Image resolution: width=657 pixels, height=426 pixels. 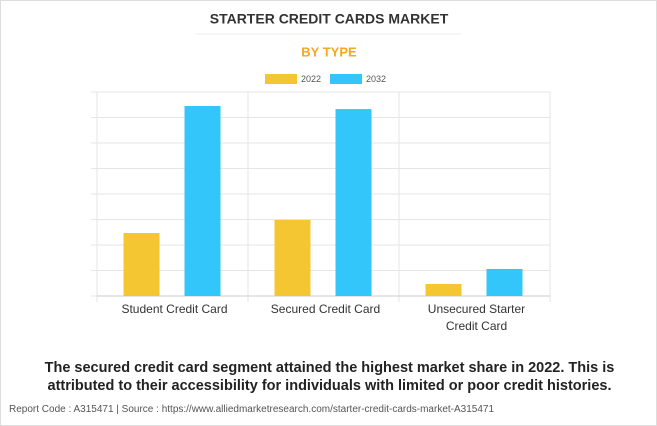 What do you see at coordinates (329, 19) in the screenshot?
I see `chart-title: STARTER CREDIT CARDS MARKET` at bounding box center [329, 19].